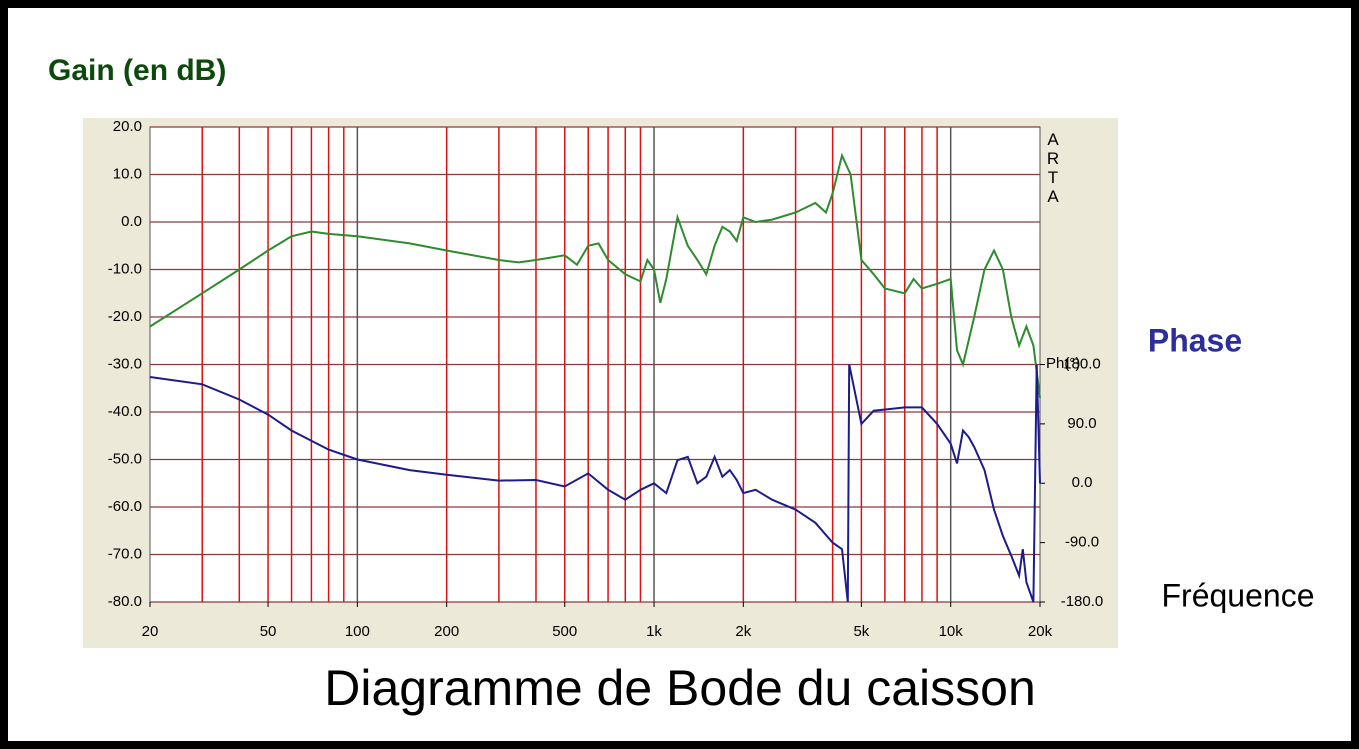  I want to click on y2-tick-label: 90.0, so click(1081, 423).